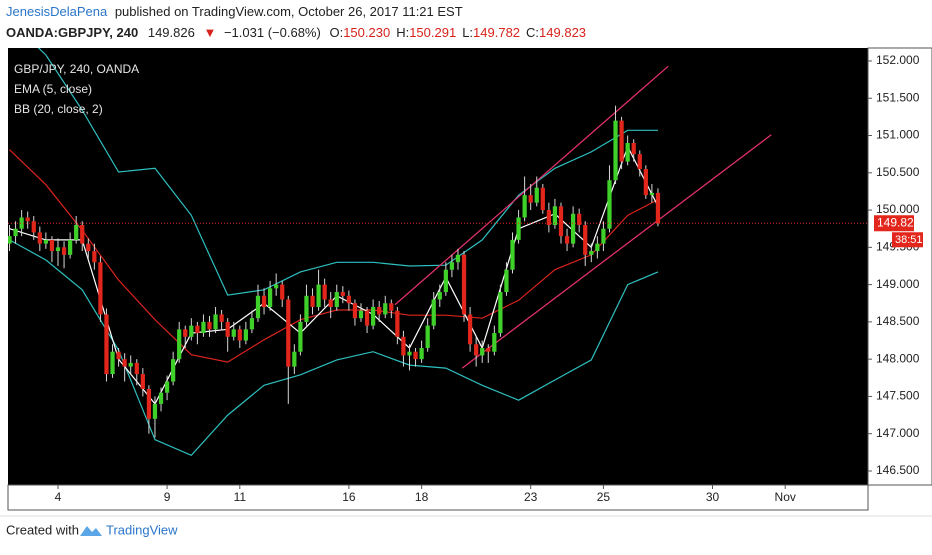  Describe the element at coordinates (272, 32) in the screenshot. I see `change: −1.031 (−0.68%)` at that location.